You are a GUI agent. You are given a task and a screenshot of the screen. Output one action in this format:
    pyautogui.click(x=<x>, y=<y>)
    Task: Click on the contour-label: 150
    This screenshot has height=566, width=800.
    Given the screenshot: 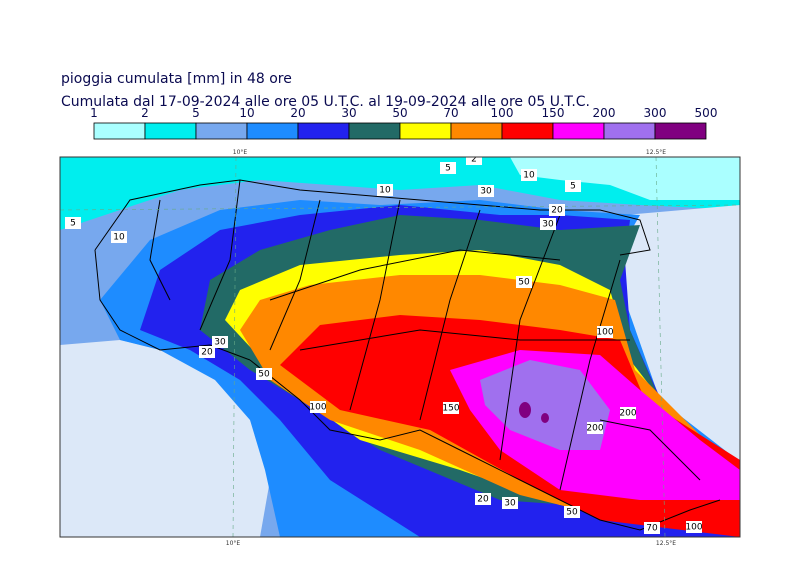 What is the action you would take?
    pyautogui.click(x=450, y=409)
    